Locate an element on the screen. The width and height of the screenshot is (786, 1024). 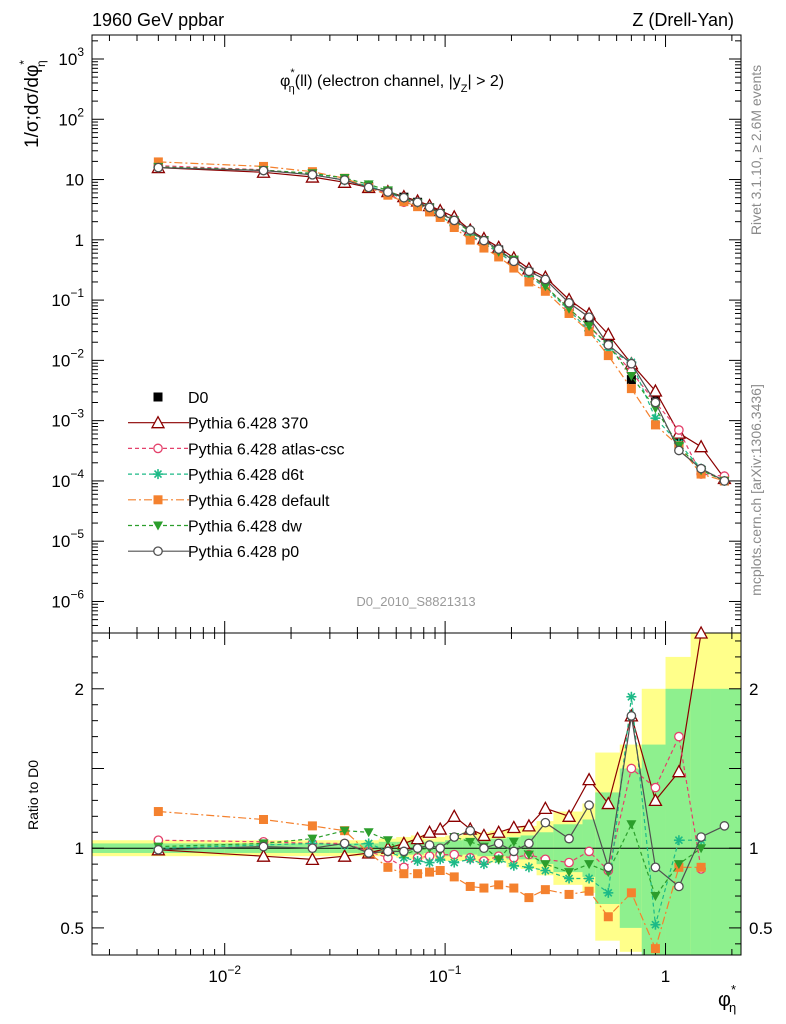
main-y-axis-label: 1/σ;dσ/dφ* η is located at coordinates (32, 104).